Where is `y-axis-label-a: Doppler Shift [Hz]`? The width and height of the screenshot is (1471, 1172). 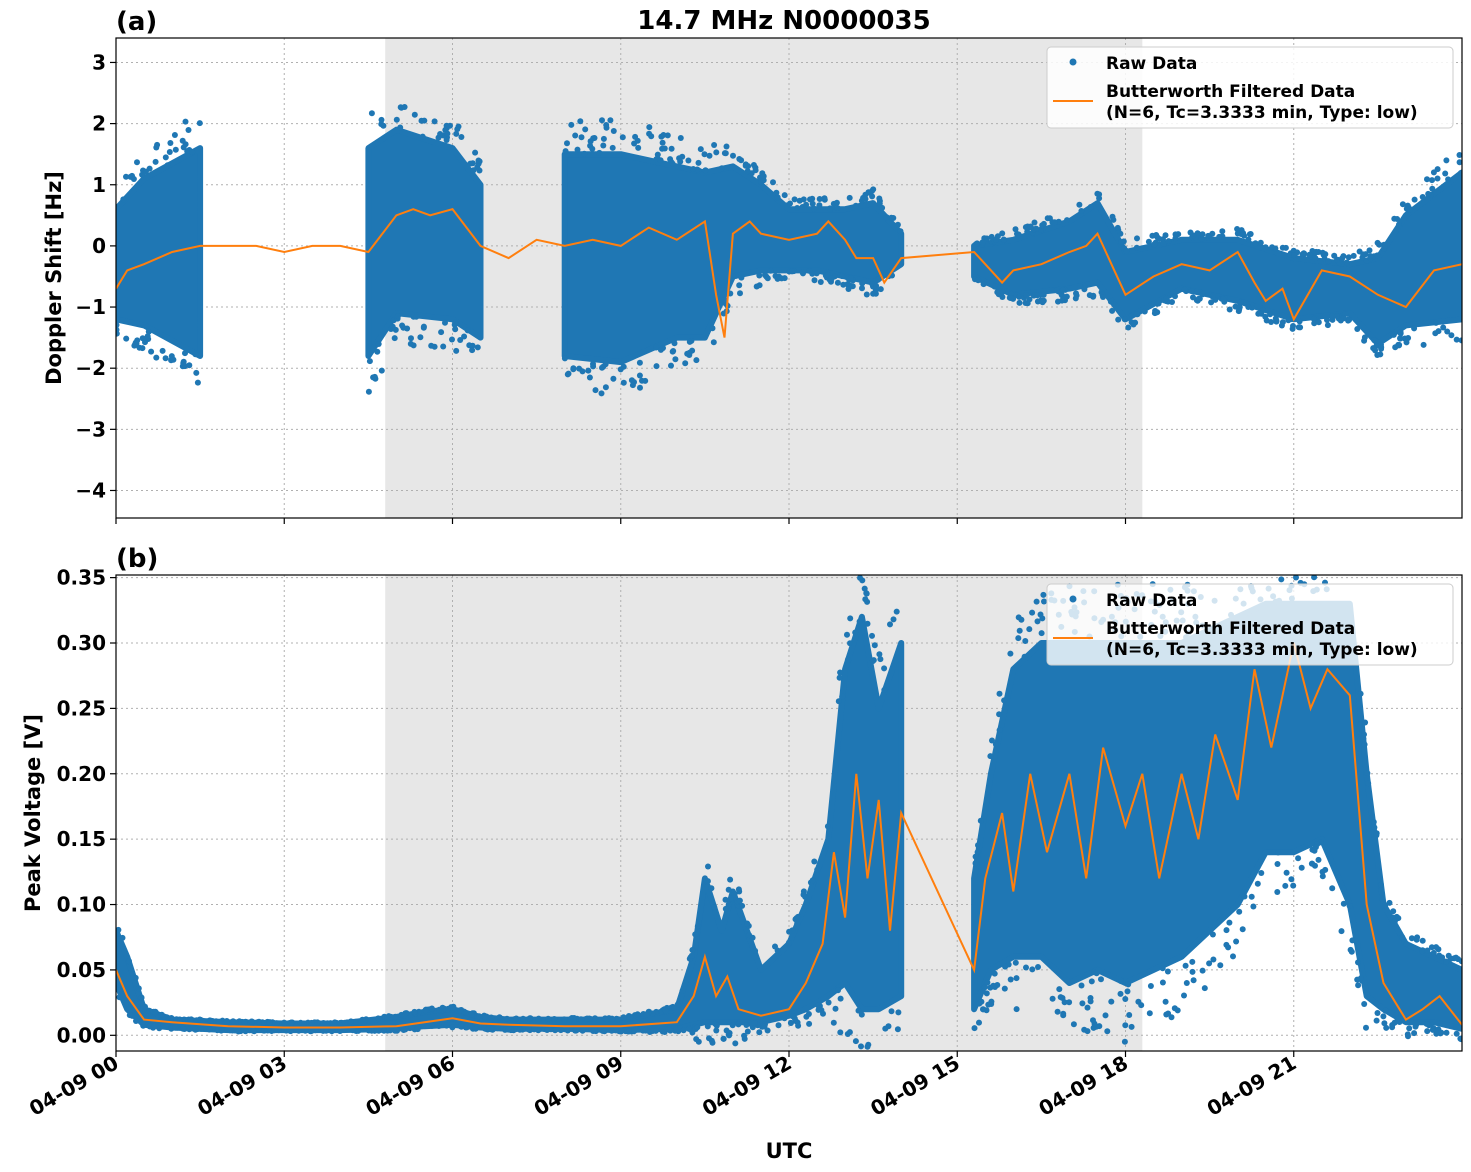 y-axis-label-a: Doppler Shift [Hz] is located at coordinates (54, 278).